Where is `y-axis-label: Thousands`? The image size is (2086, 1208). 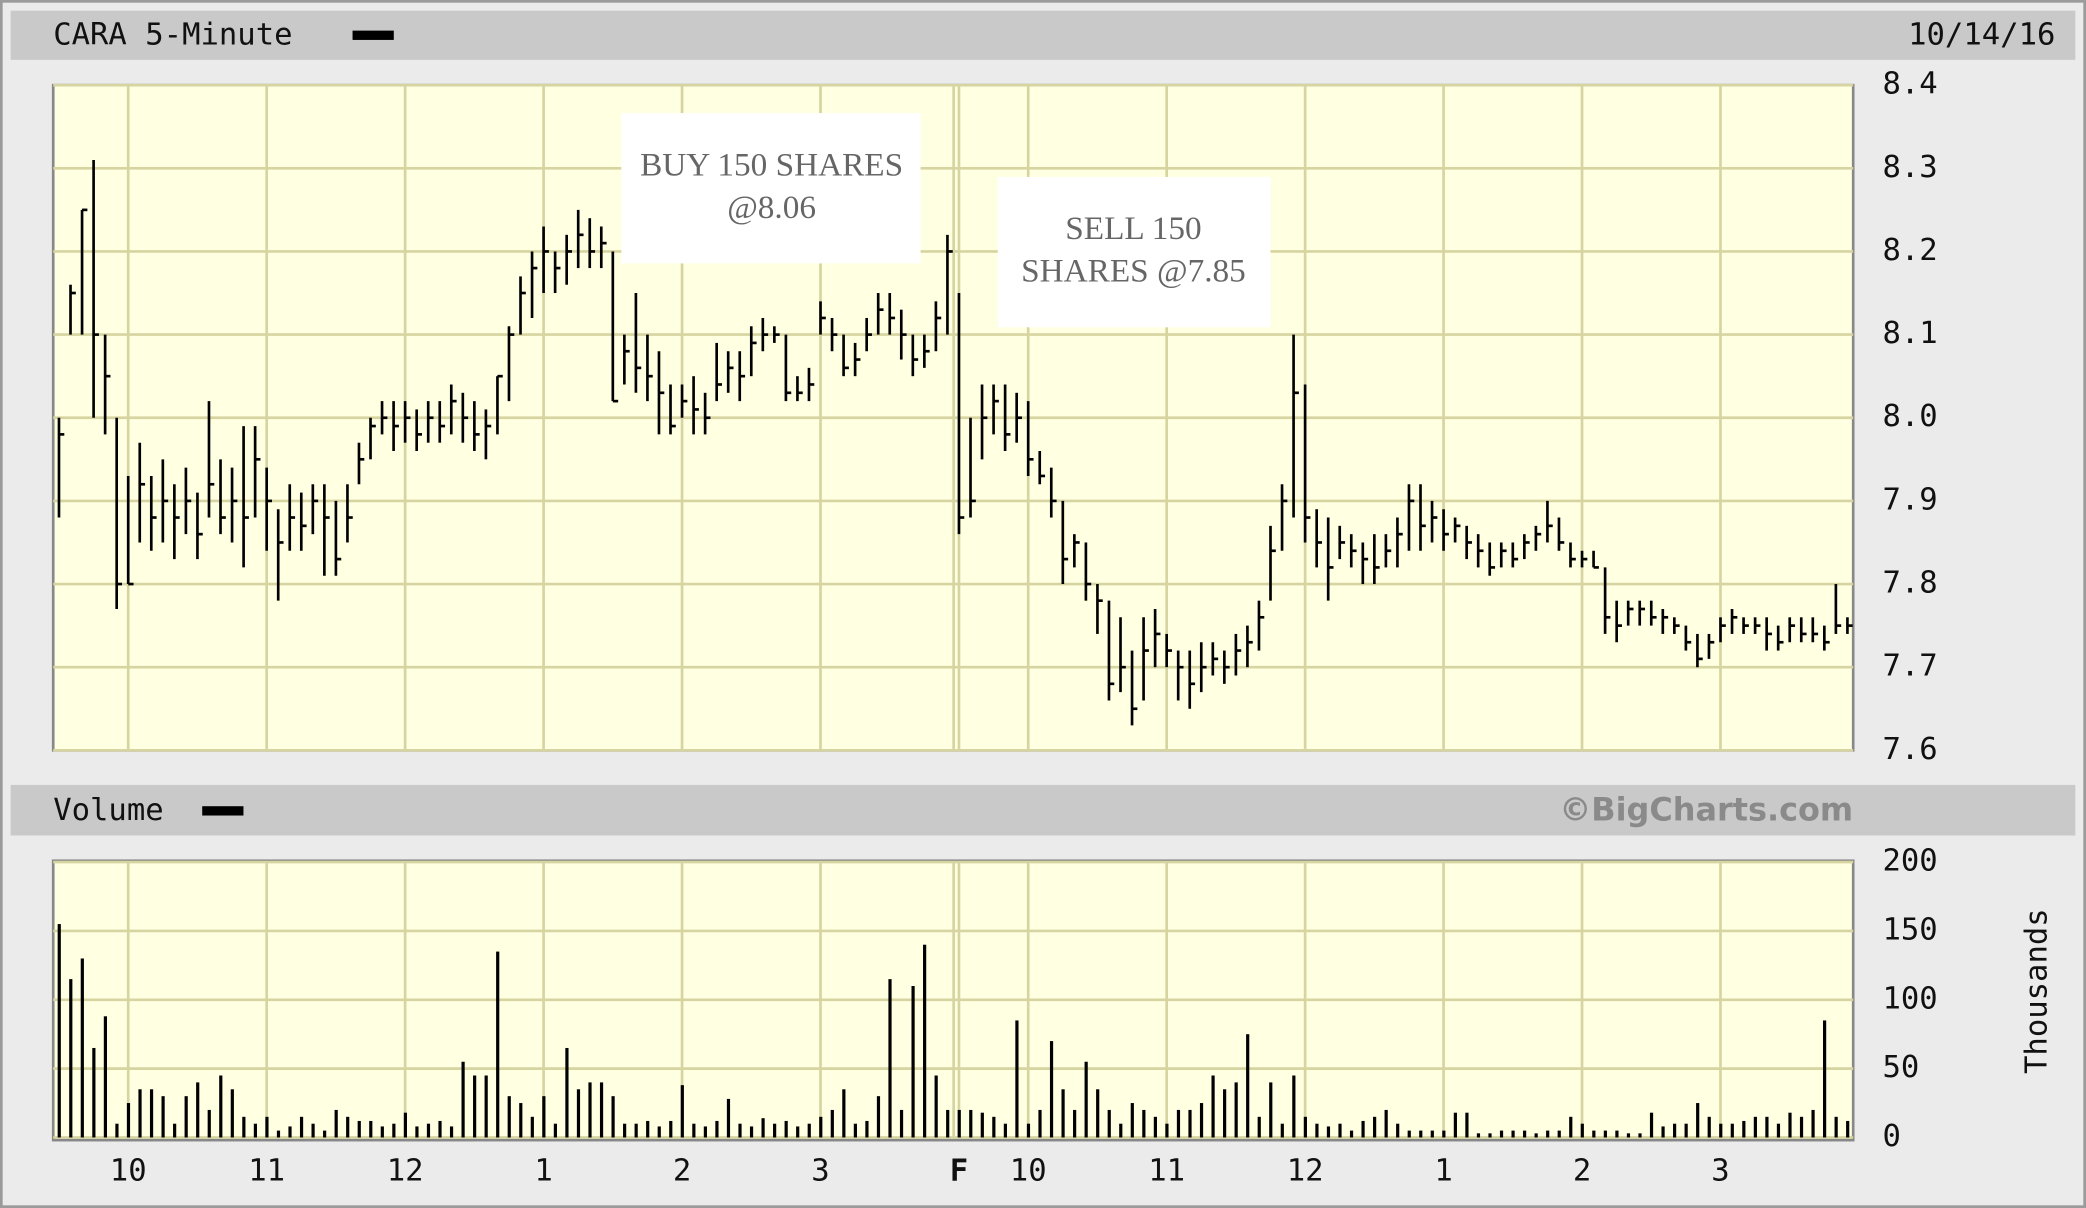
y-axis-label: Thousands is located at coordinates (2037, 991).